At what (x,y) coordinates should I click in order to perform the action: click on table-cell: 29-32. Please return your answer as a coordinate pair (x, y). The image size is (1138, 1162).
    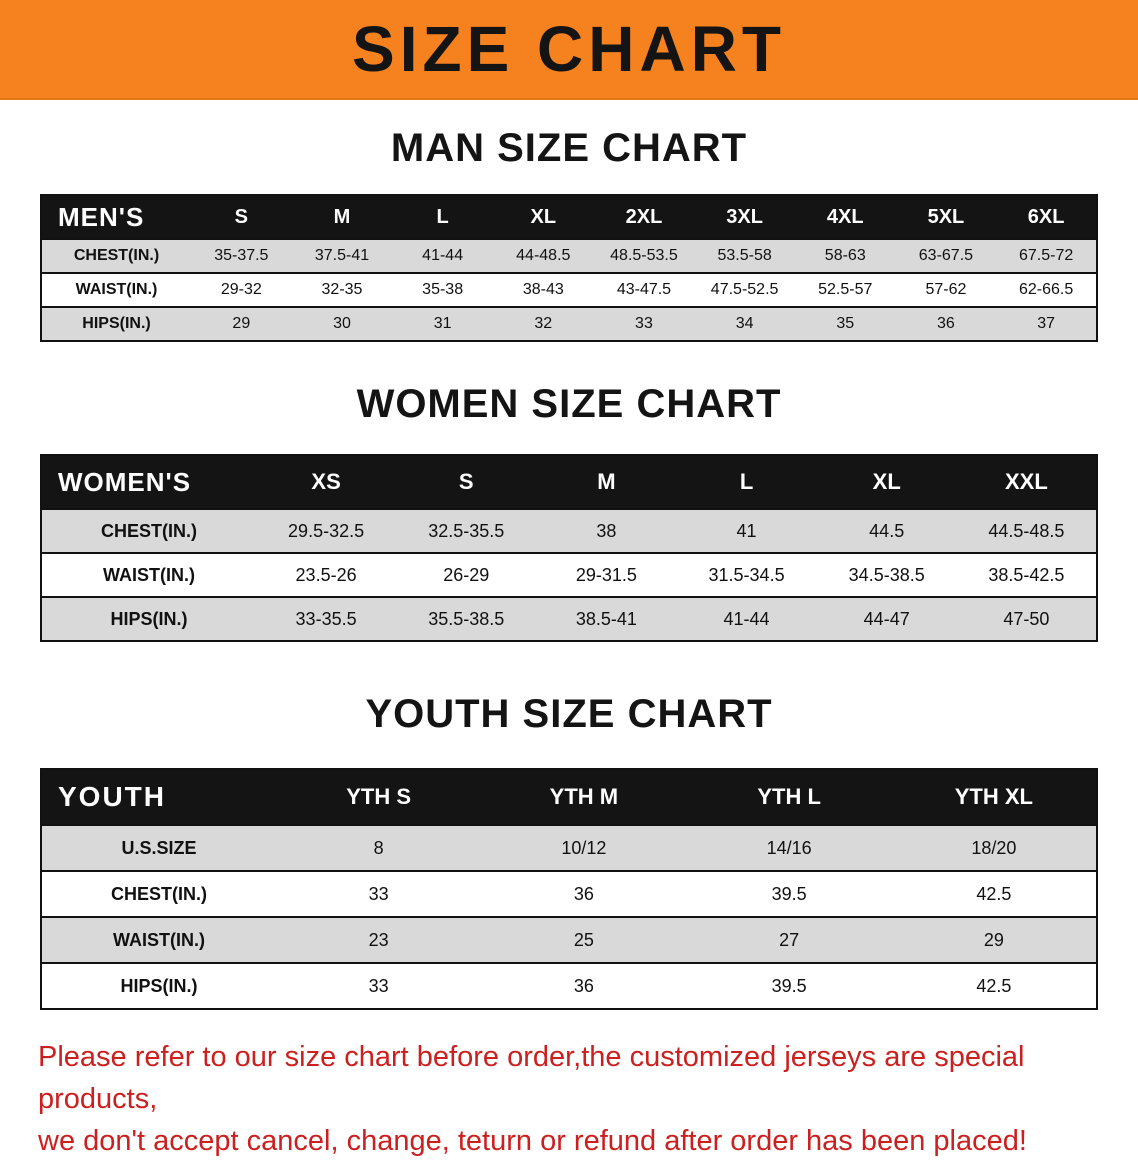
    Looking at the image, I should click on (241, 289).